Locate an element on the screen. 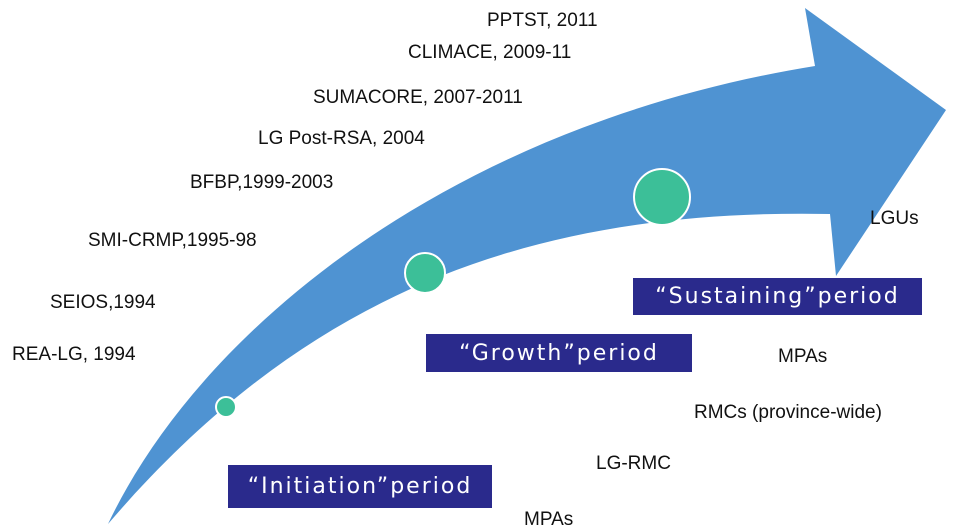 Image resolution: width=973 pixels, height=532 pixels. program-label: BFBP,1999-2003 is located at coordinates (262, 182).